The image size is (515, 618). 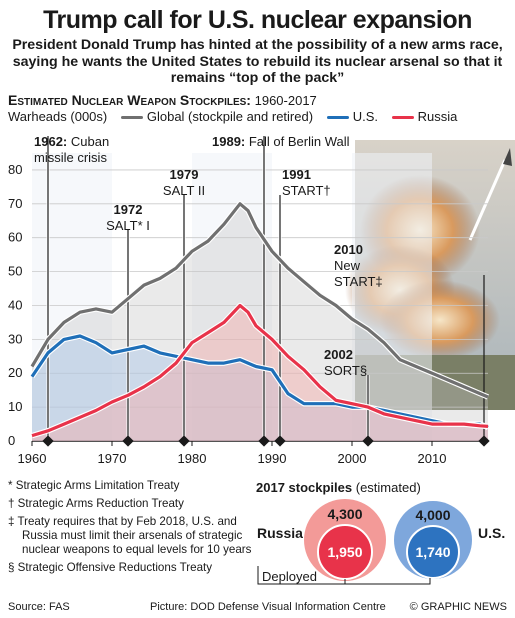 What do you see at coordinates (344, 552) in the screenshot?
I see `russia-deployed-value: 1,950` at bounding box center [344, 552].